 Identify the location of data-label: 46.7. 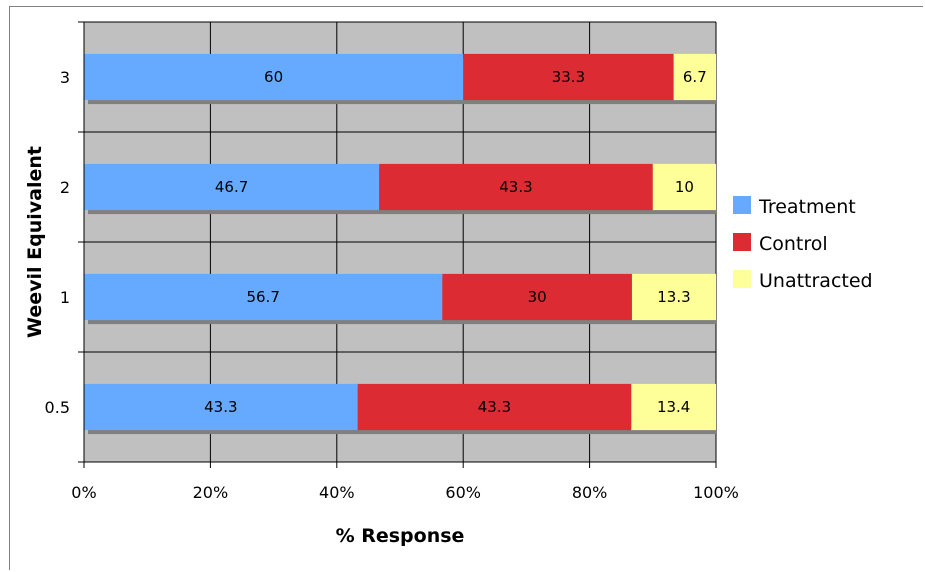
(231, 187).